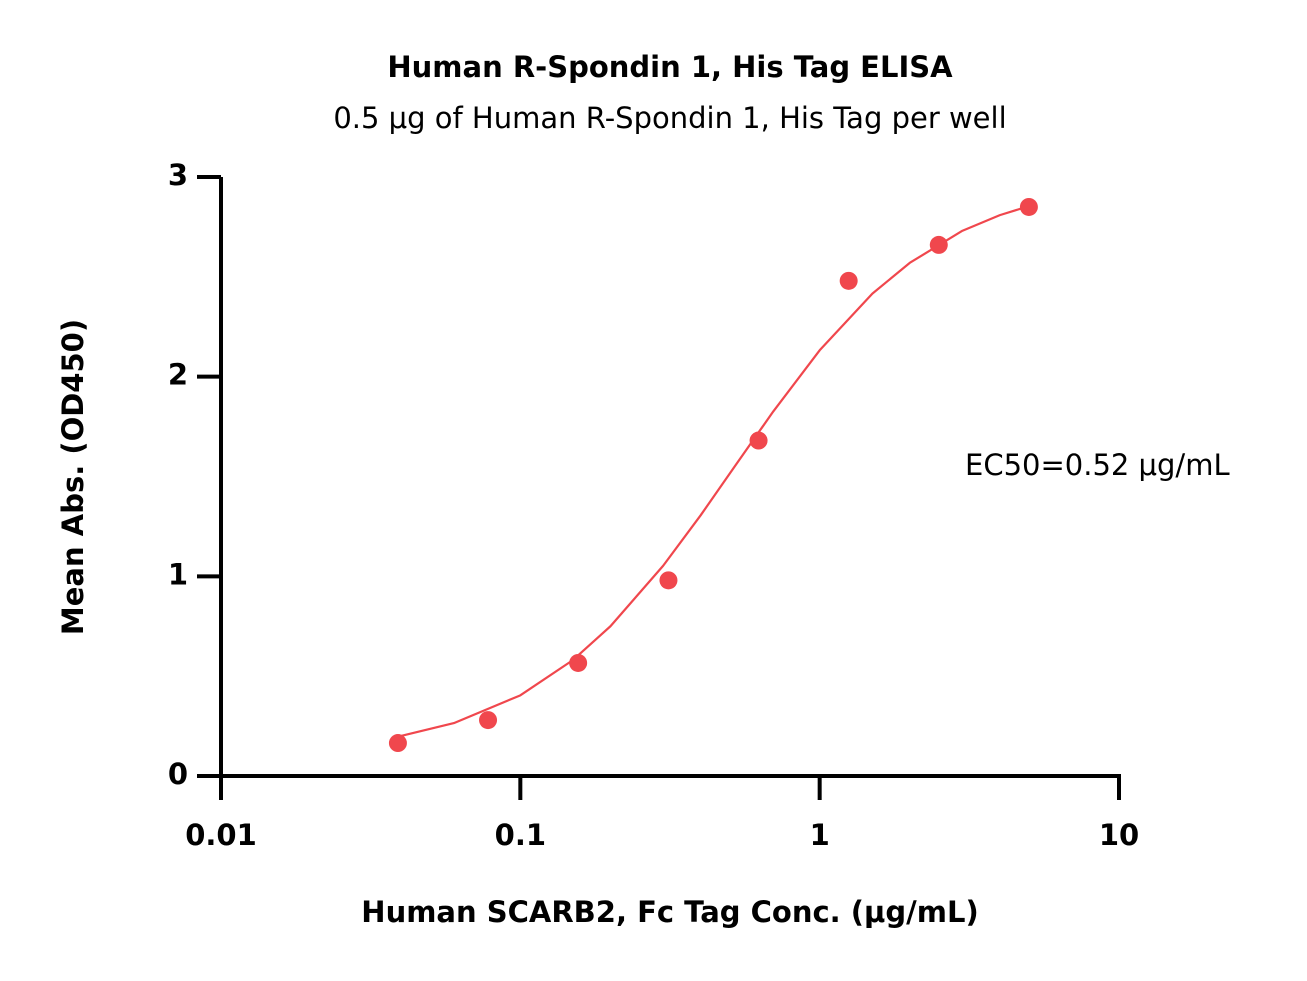 The width and height of the screenshot is (1307, 981). I want to click on y-tick-label: 3, so click(178, 175).